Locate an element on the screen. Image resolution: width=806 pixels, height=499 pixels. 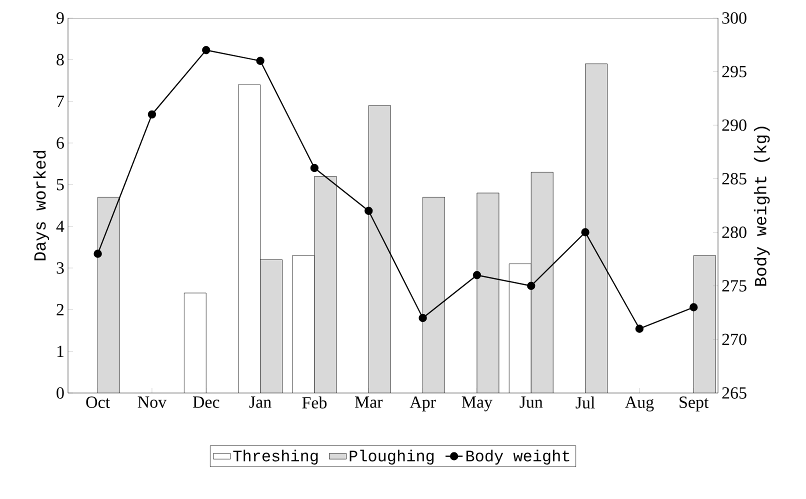
y2-tick-label: 270 is located at coordinates (734, 340).